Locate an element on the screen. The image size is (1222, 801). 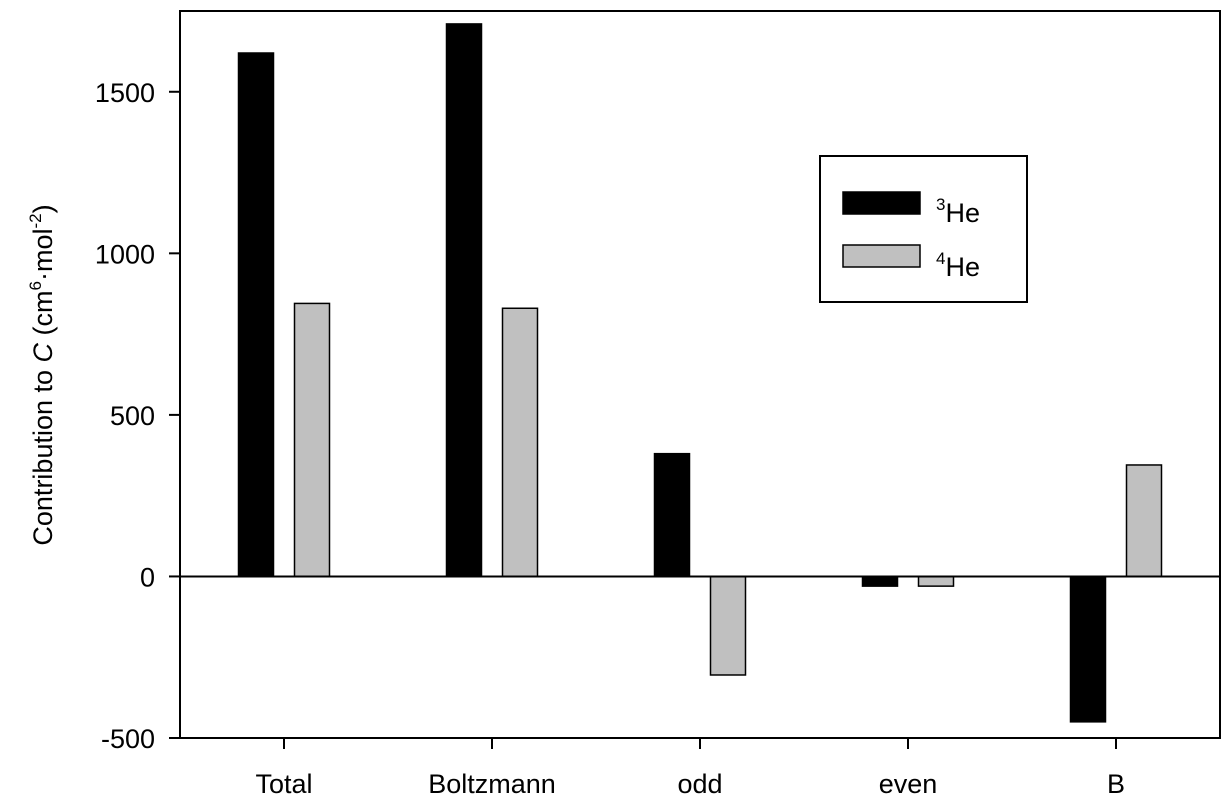
bar-3he-odd is located at coordinates (672, 515).